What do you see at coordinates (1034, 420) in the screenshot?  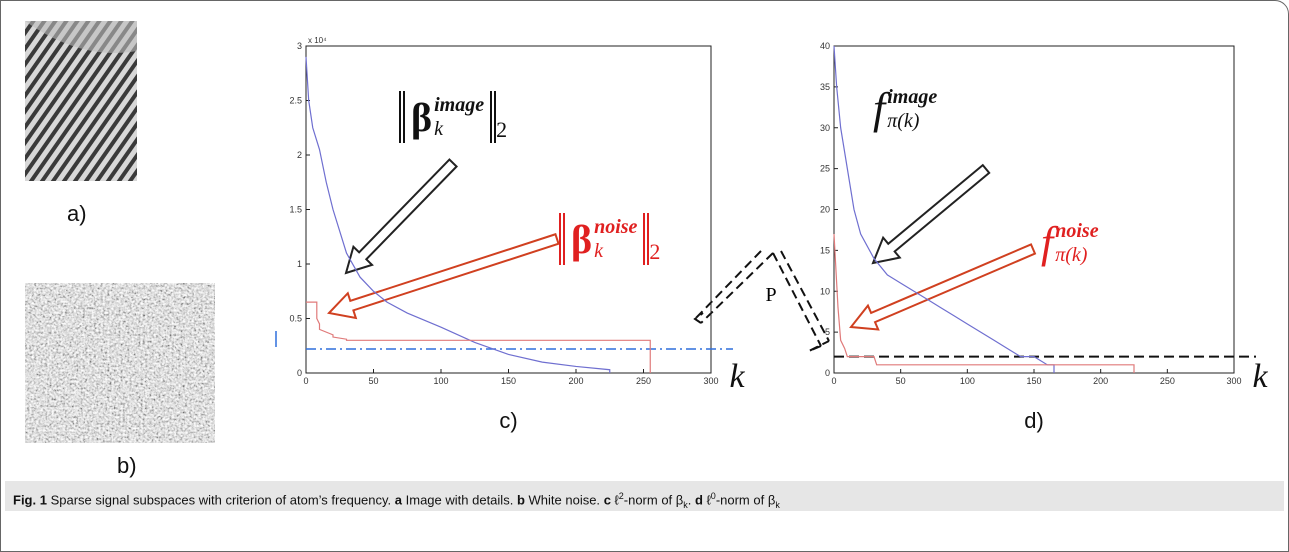 I see `panel-label: d)` at bounding box center [1034, 420].